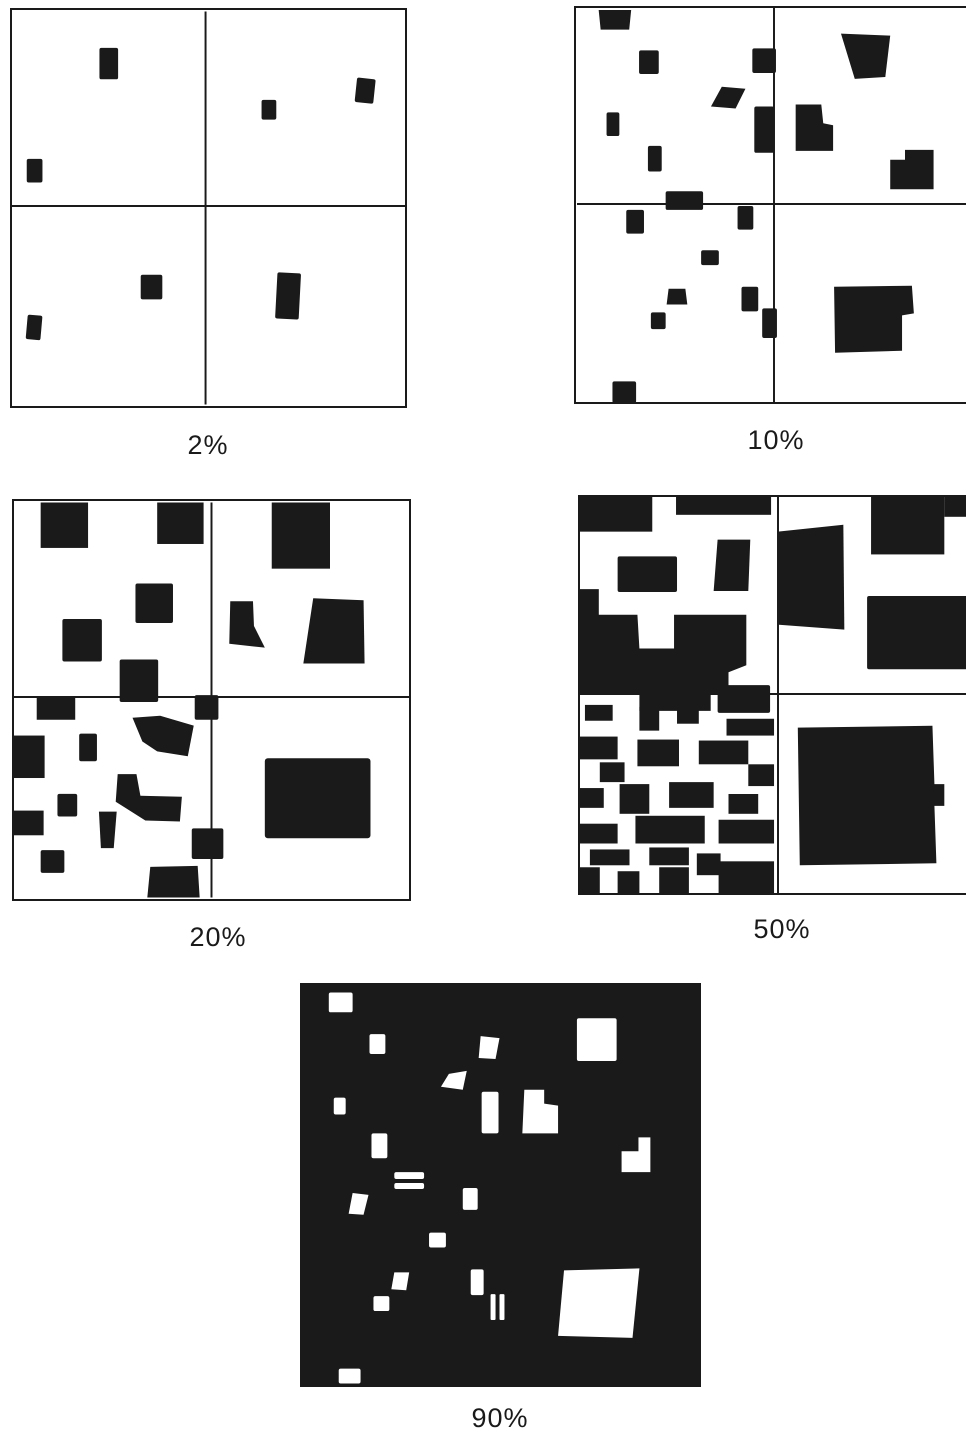 Image resolution: width=966 pixels, height=1437 pixels. I want to click on pattern-50-percent-svg, so click(773, 695).